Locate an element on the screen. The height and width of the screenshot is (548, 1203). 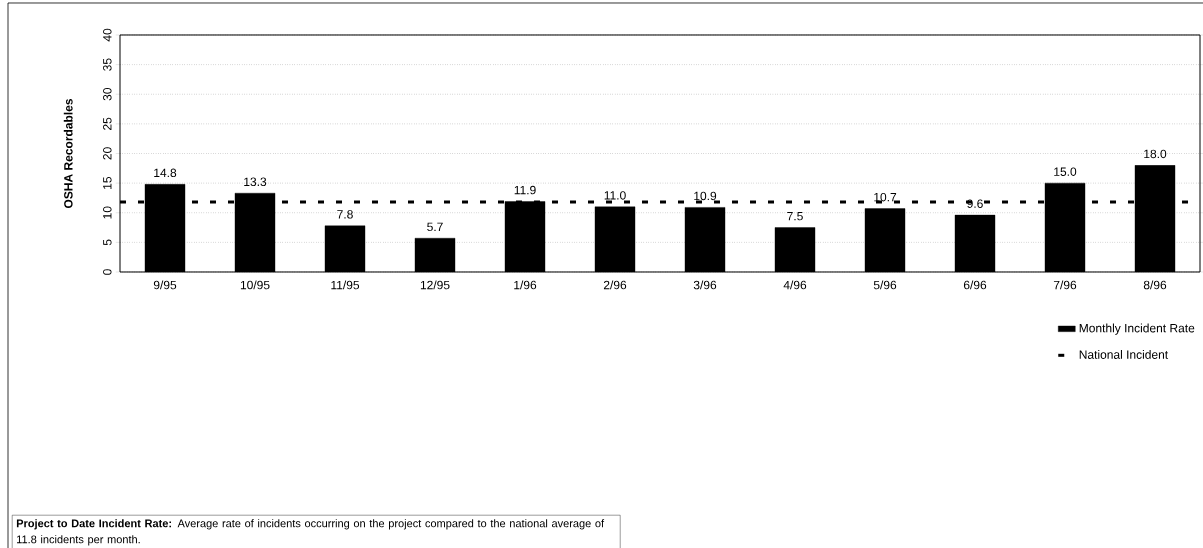
x-tick-label: 1/96 is located at coordinates (525, 285).